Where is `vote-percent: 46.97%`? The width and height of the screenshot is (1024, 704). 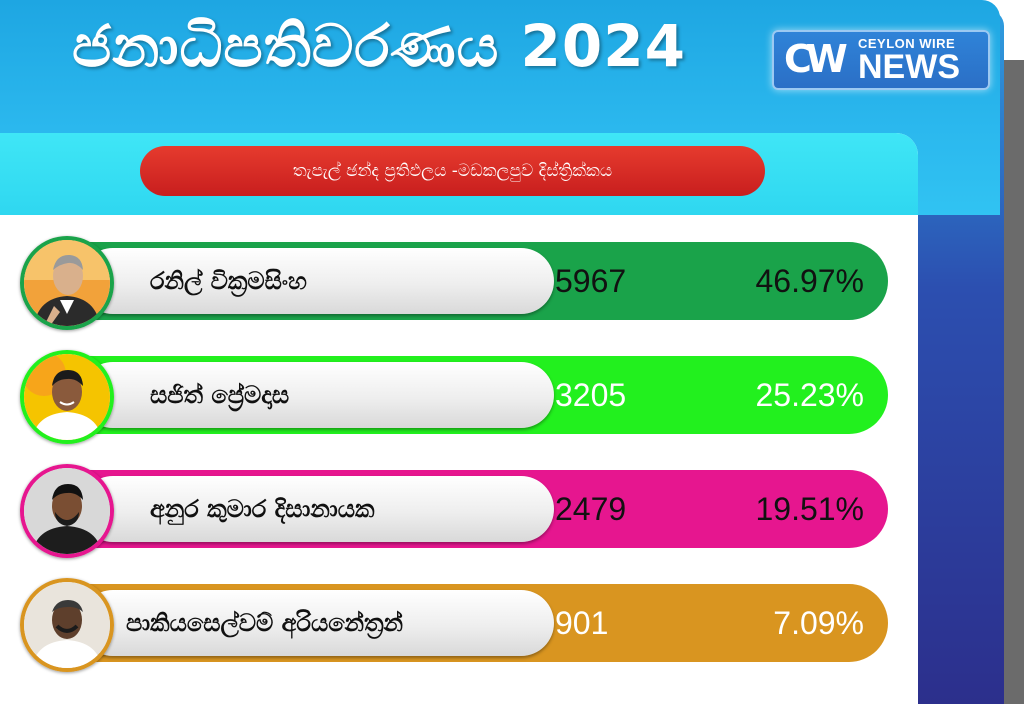
vote-percent: 46.97% is located at coordinates (809, 281).